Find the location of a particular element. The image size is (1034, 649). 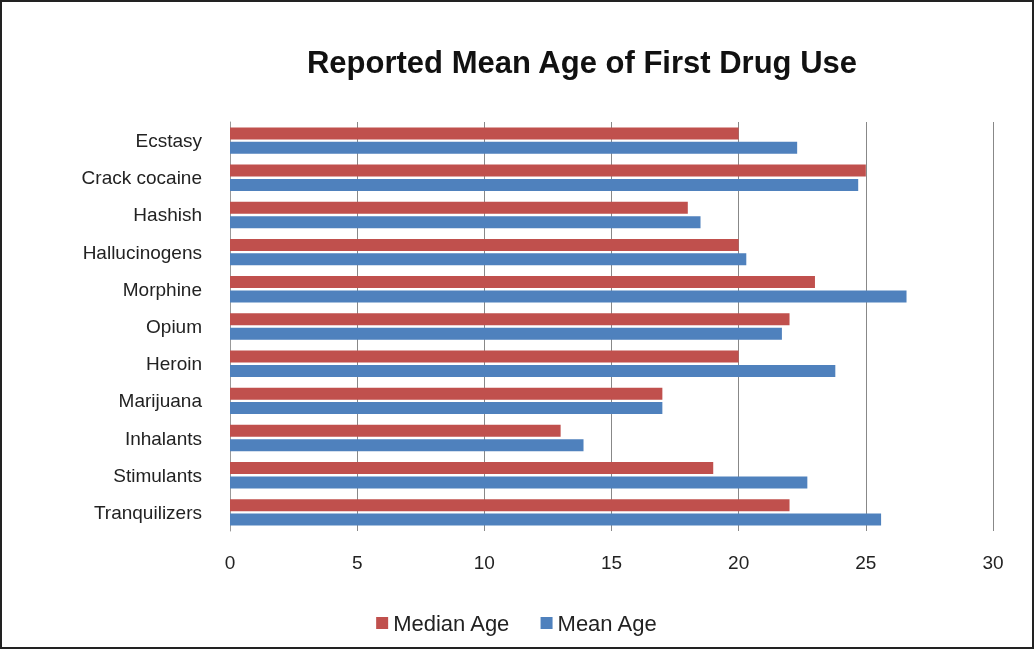

x-tick-label: 10 is located at coordinates (484, 562).